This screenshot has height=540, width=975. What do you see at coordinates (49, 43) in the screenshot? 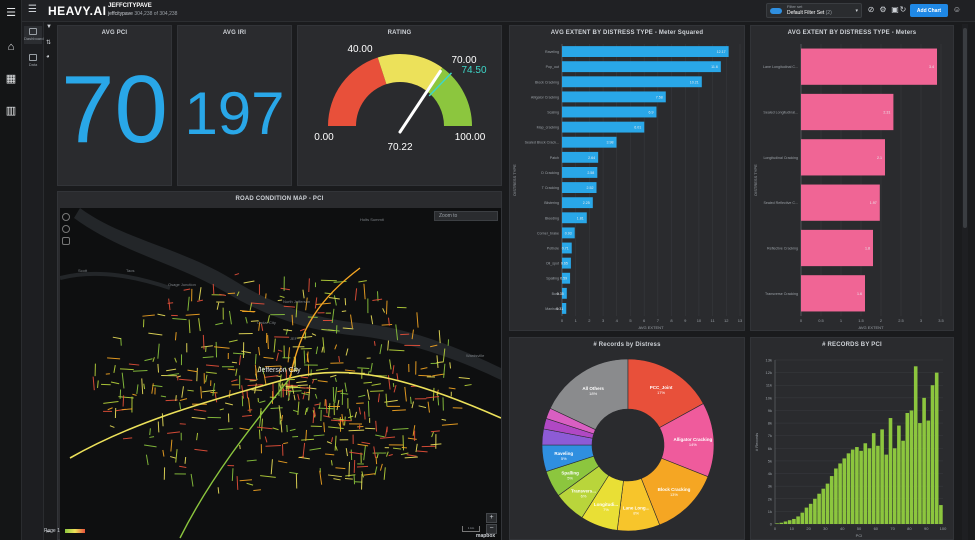
I see `sort-icon: ⇅` at bounding box center [49, 43].